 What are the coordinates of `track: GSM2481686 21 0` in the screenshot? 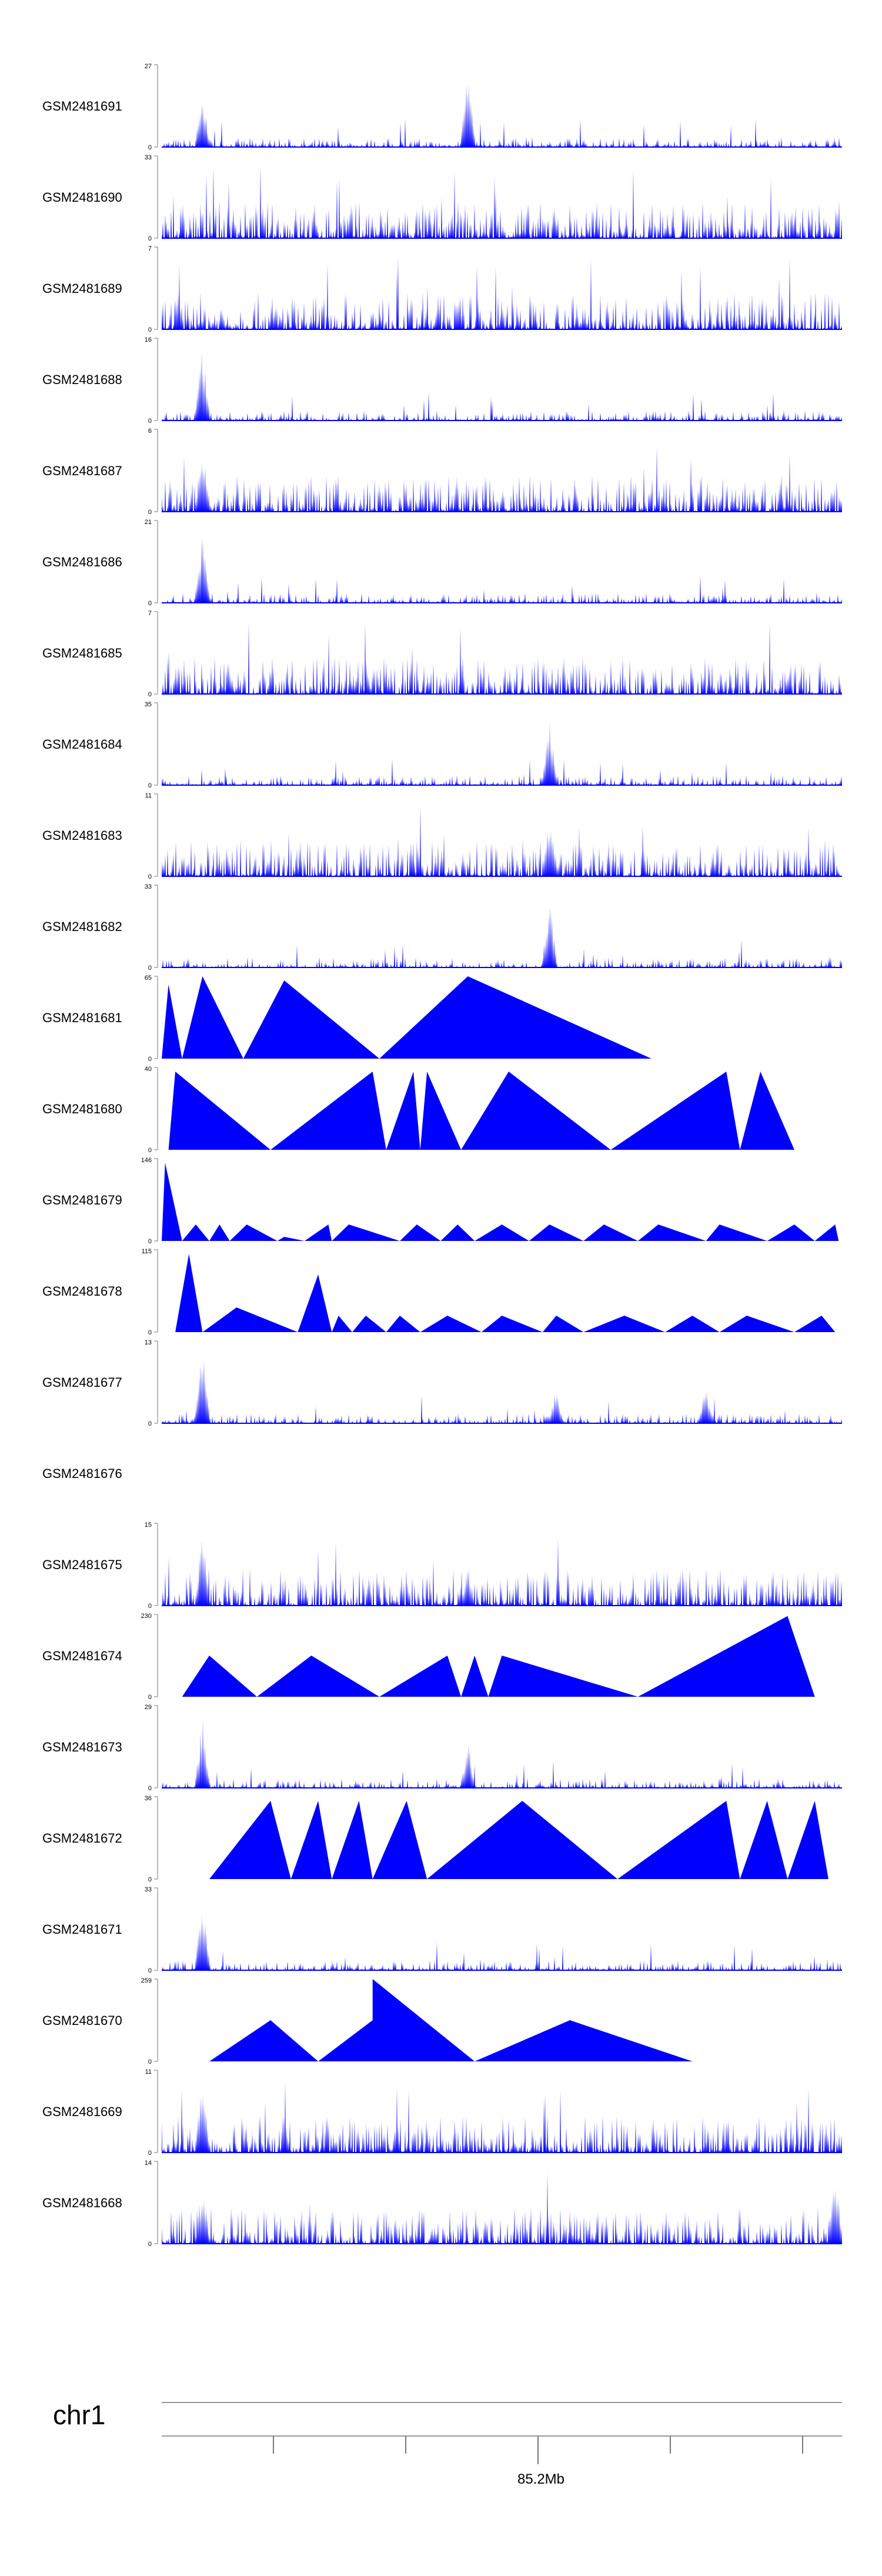 It's located at (442, 563).